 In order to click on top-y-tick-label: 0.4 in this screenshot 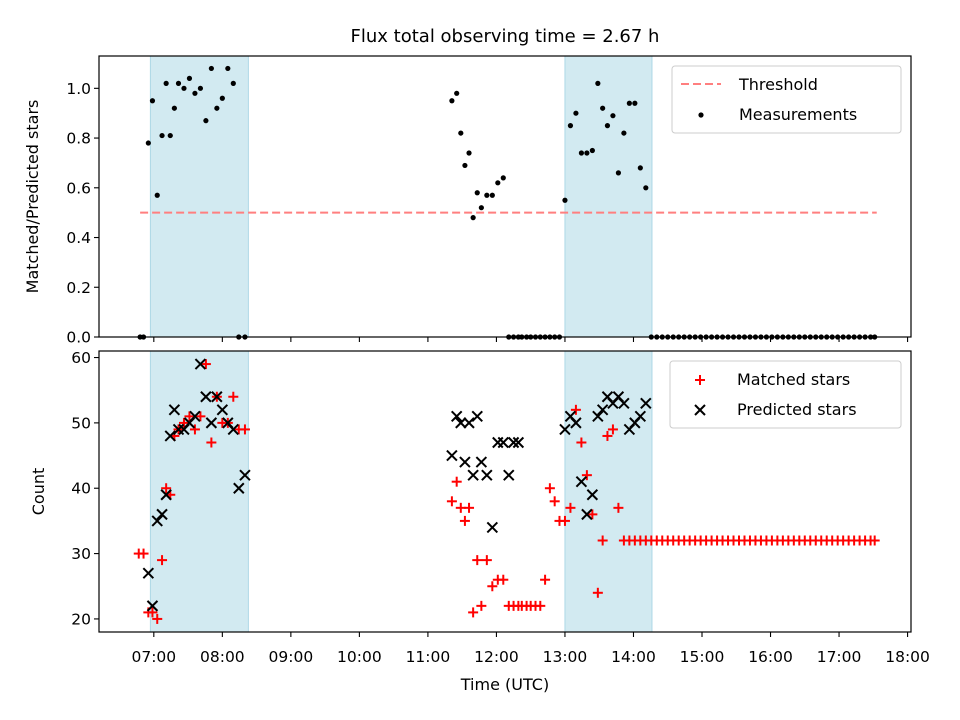, I will do `click(78, 238)`.